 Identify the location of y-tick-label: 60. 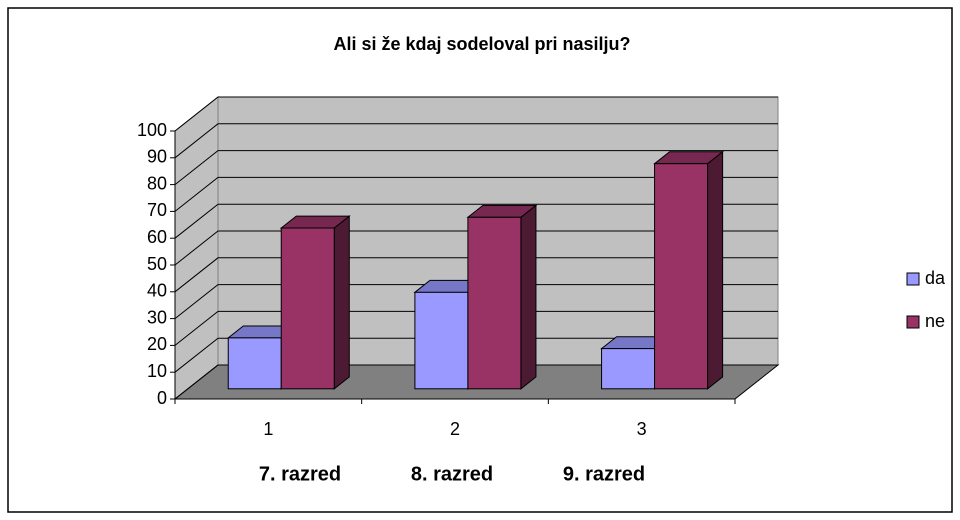
(157, 237).